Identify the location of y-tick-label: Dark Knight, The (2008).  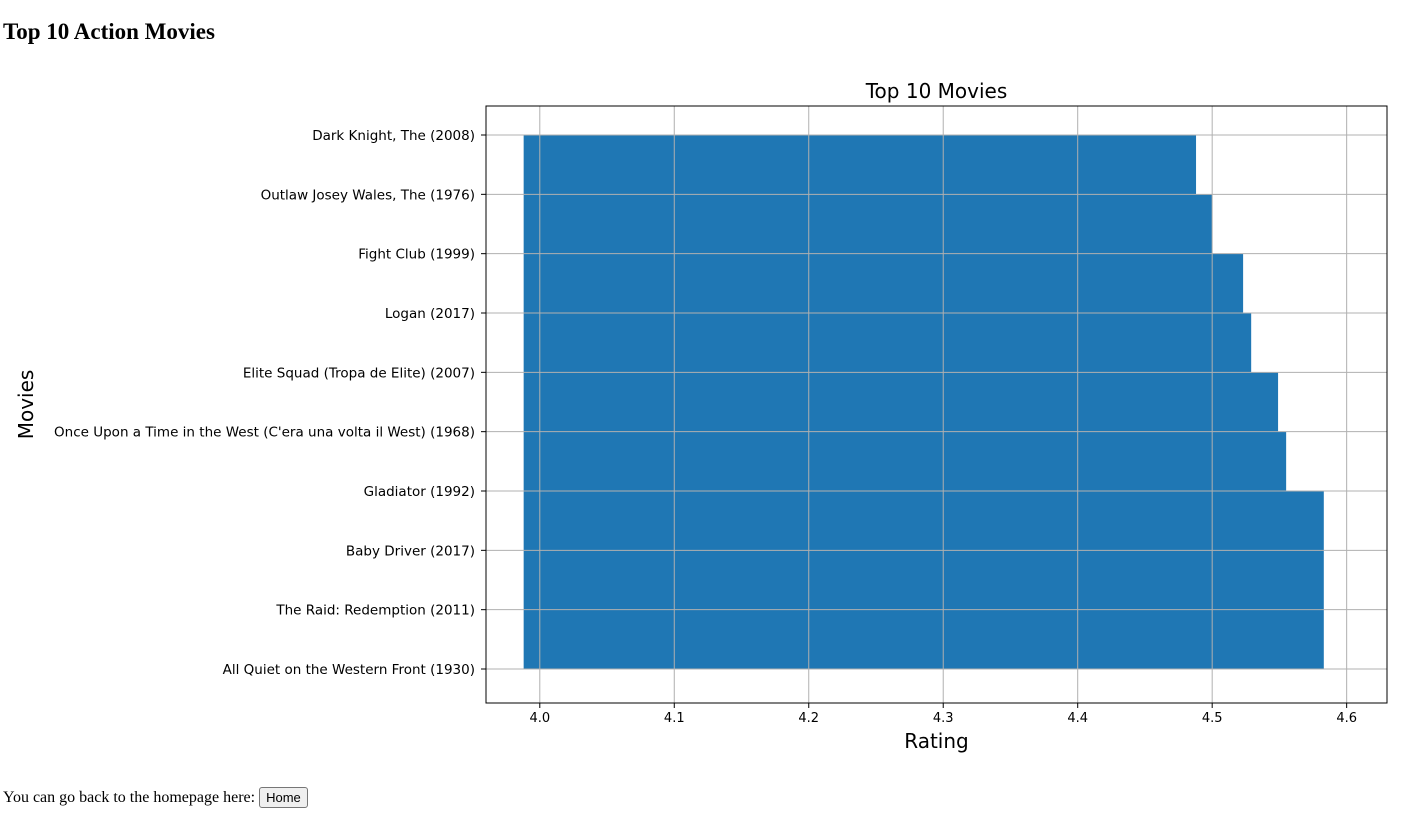
(393, 136).